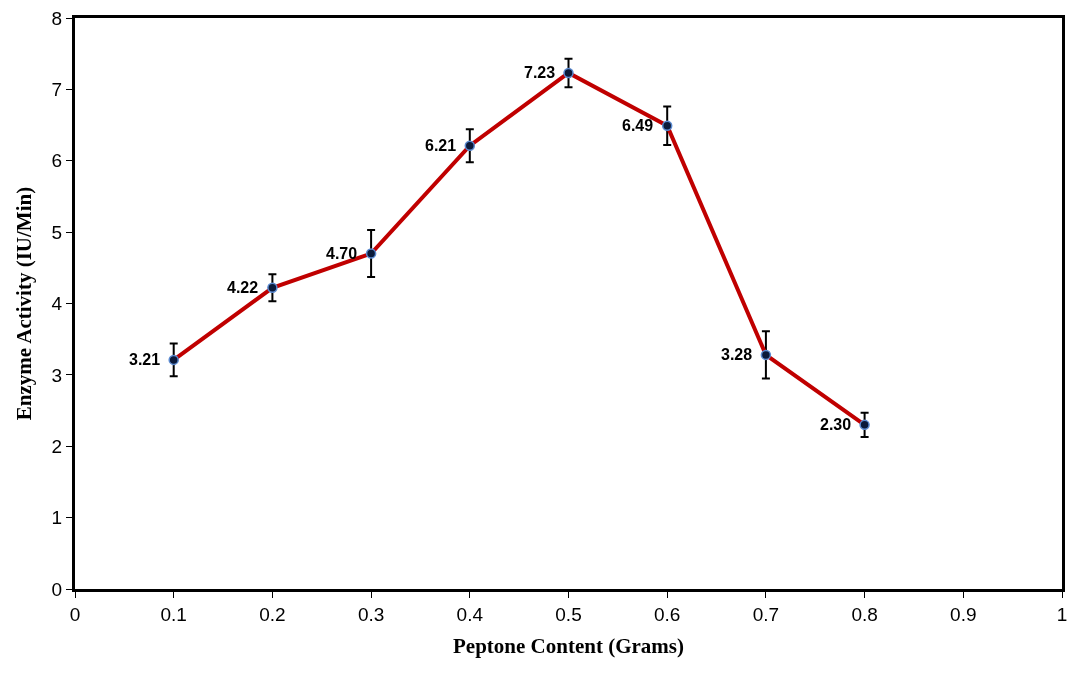 Image resolution: width=1075 pixels, height=679 pixels. Describe the element at coordinates (470, 614) in the screenshot. I see `x-tick-label: 0.4` at that location.